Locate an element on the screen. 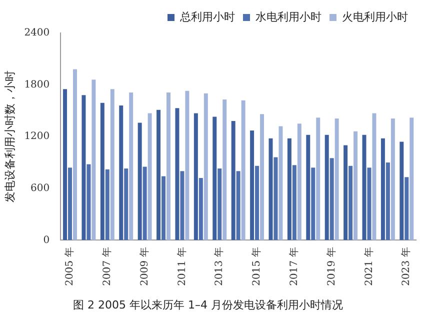 The height and width of the screenshot is (322, 424). x-tick-label: 2007 年 is located at coordinates (107, 266).